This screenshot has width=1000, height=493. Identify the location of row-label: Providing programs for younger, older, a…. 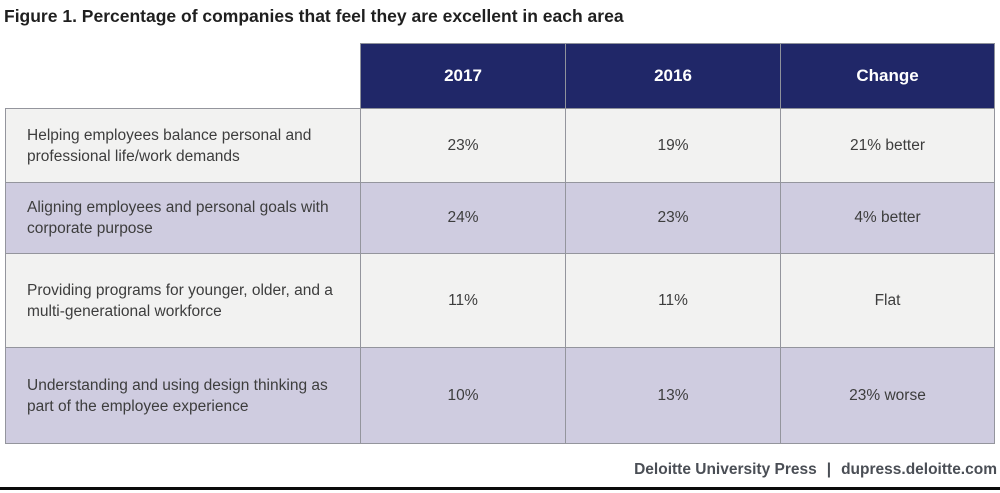
(183, 300).